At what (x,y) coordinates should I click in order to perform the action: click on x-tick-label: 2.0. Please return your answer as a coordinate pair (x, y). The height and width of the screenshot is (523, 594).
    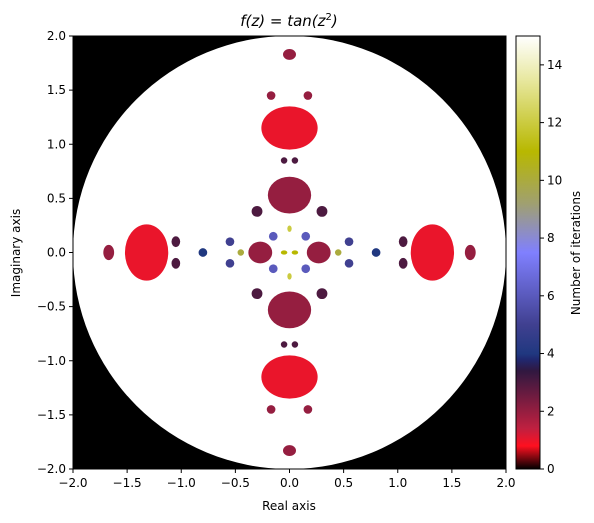
    Looking at the image, I should click on (505, 483).